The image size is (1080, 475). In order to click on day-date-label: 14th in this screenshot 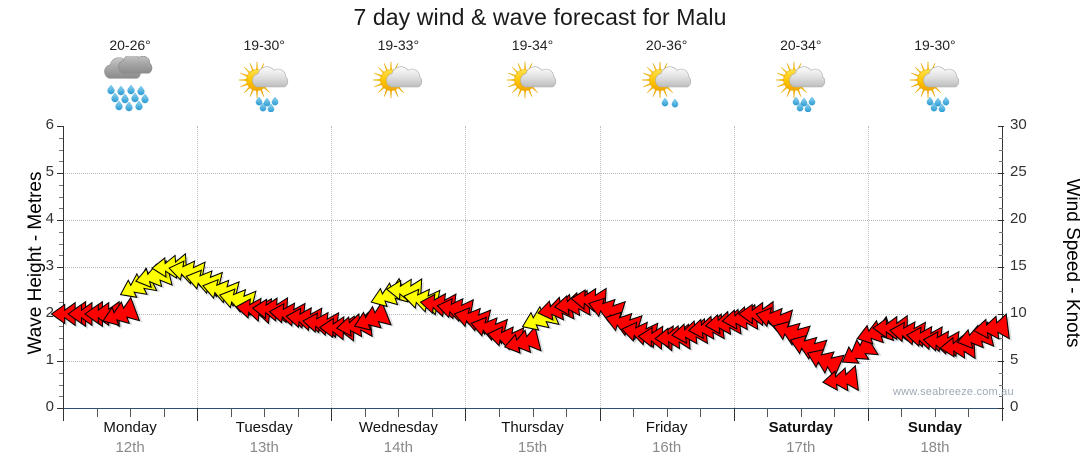, I will do `click(398, 447)`.